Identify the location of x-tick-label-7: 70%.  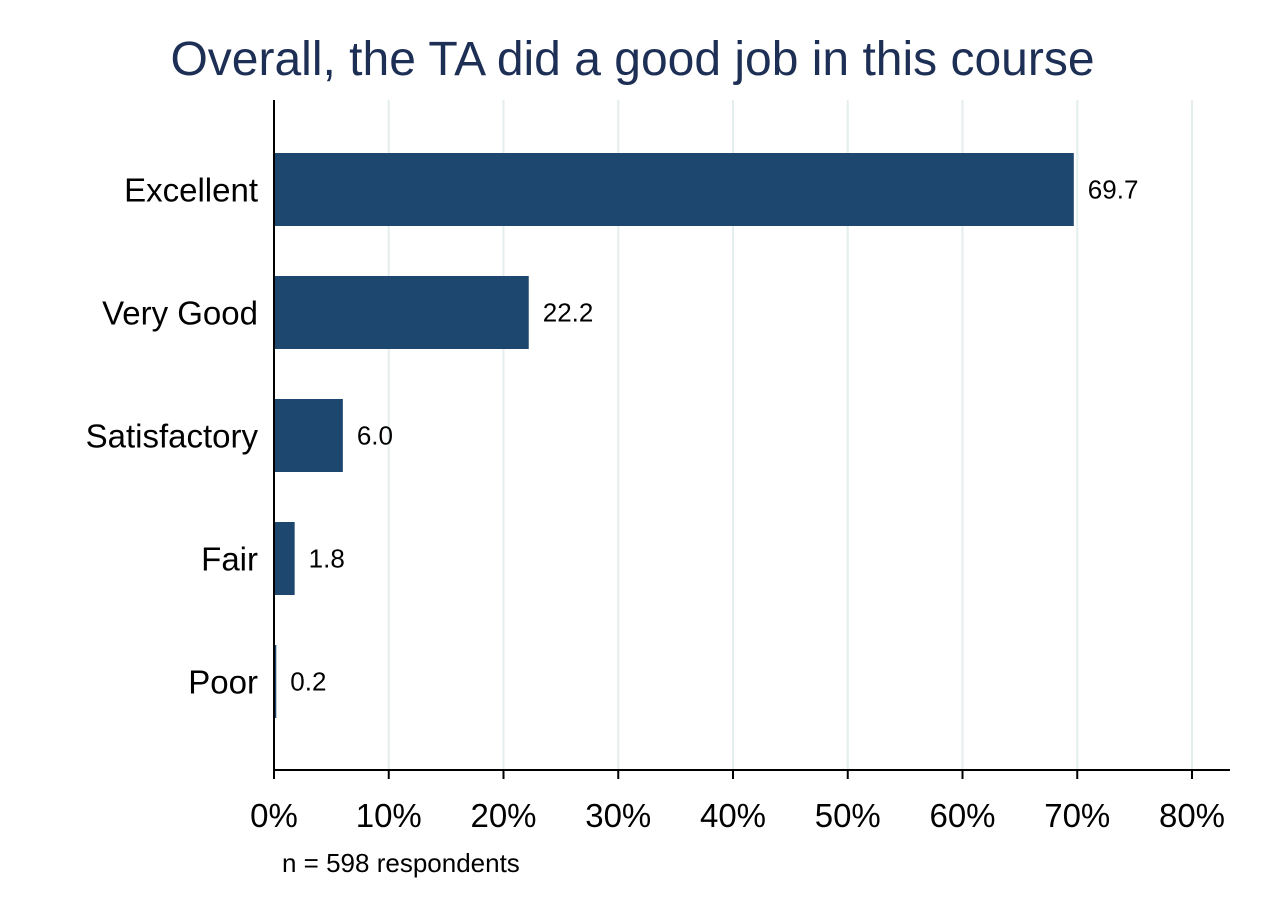
(1077, 815).